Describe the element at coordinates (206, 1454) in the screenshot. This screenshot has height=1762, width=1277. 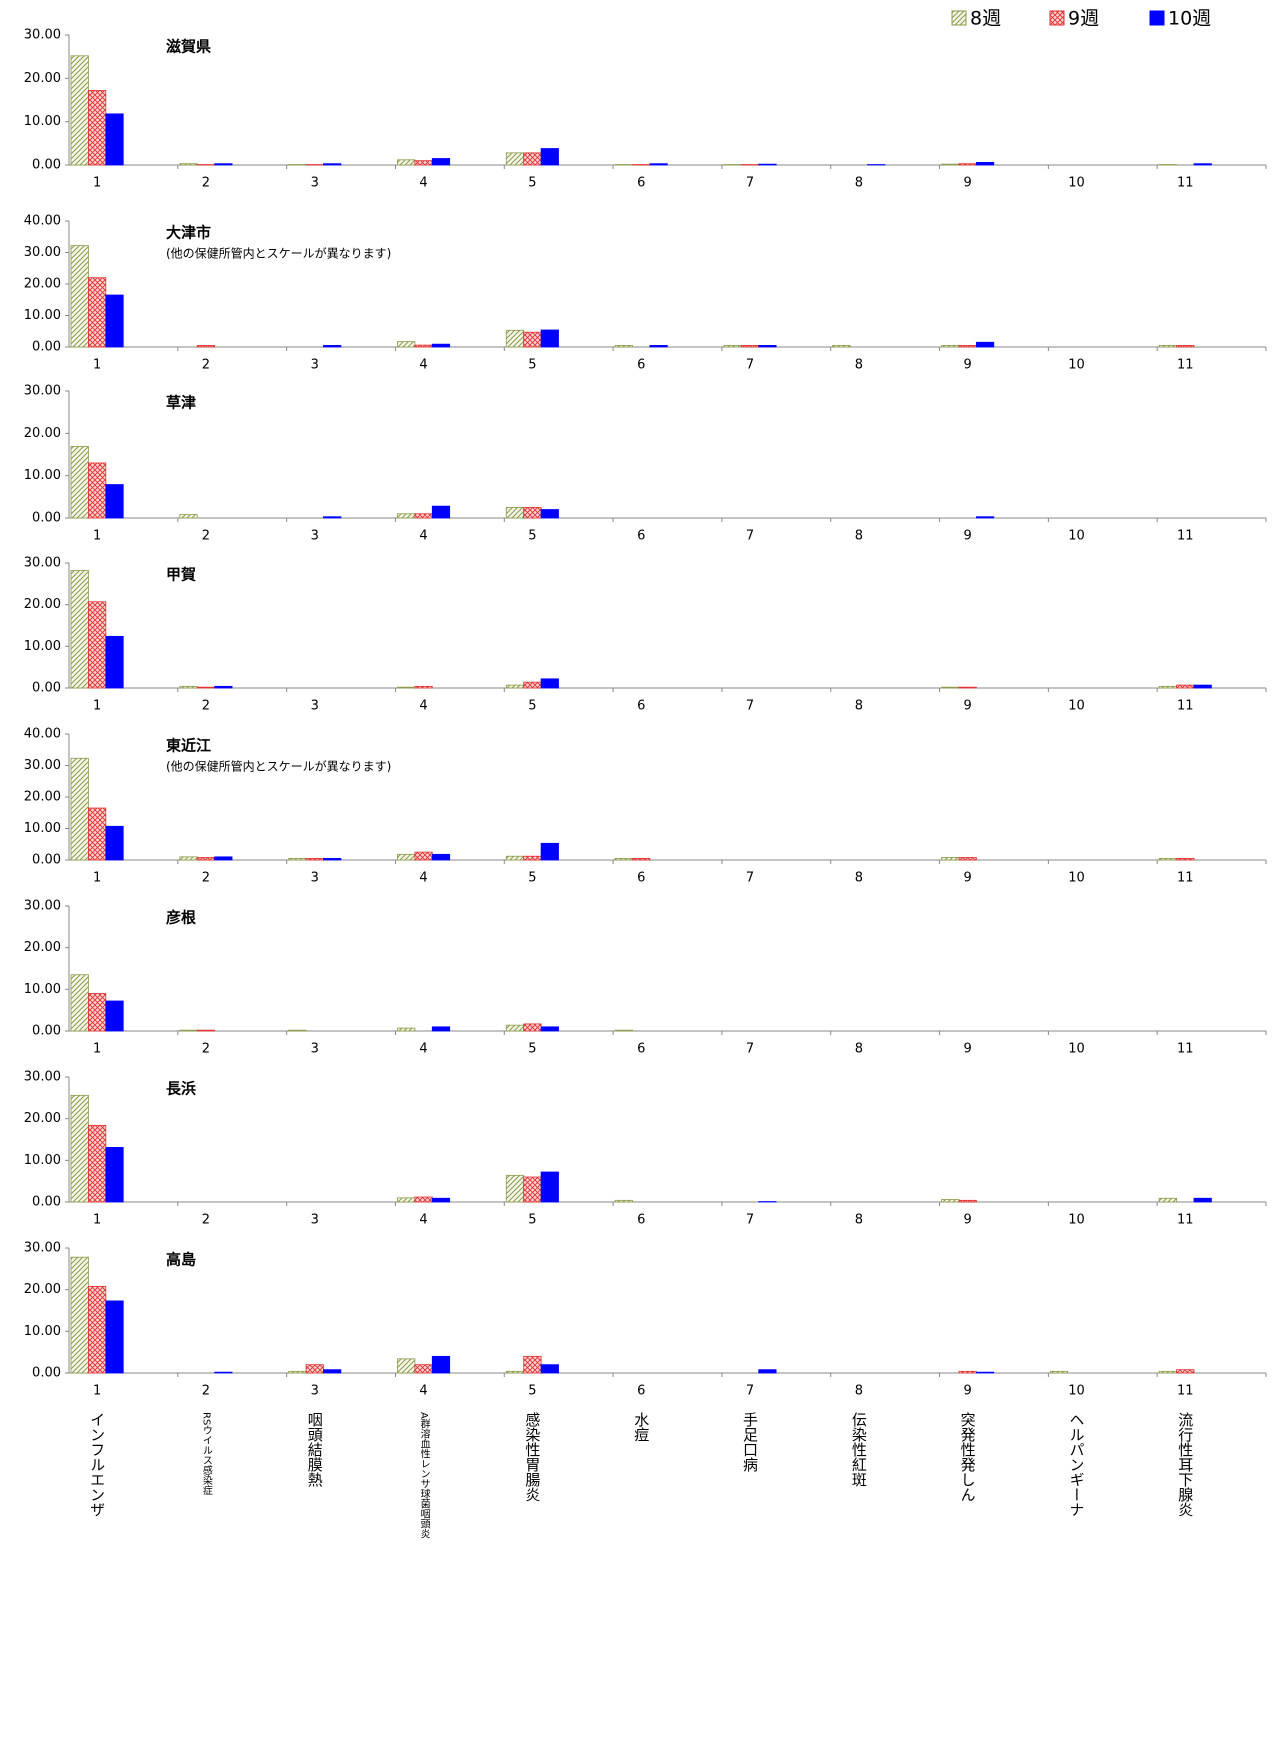
I see `disease-name: RSウイルス感染症` at that location.